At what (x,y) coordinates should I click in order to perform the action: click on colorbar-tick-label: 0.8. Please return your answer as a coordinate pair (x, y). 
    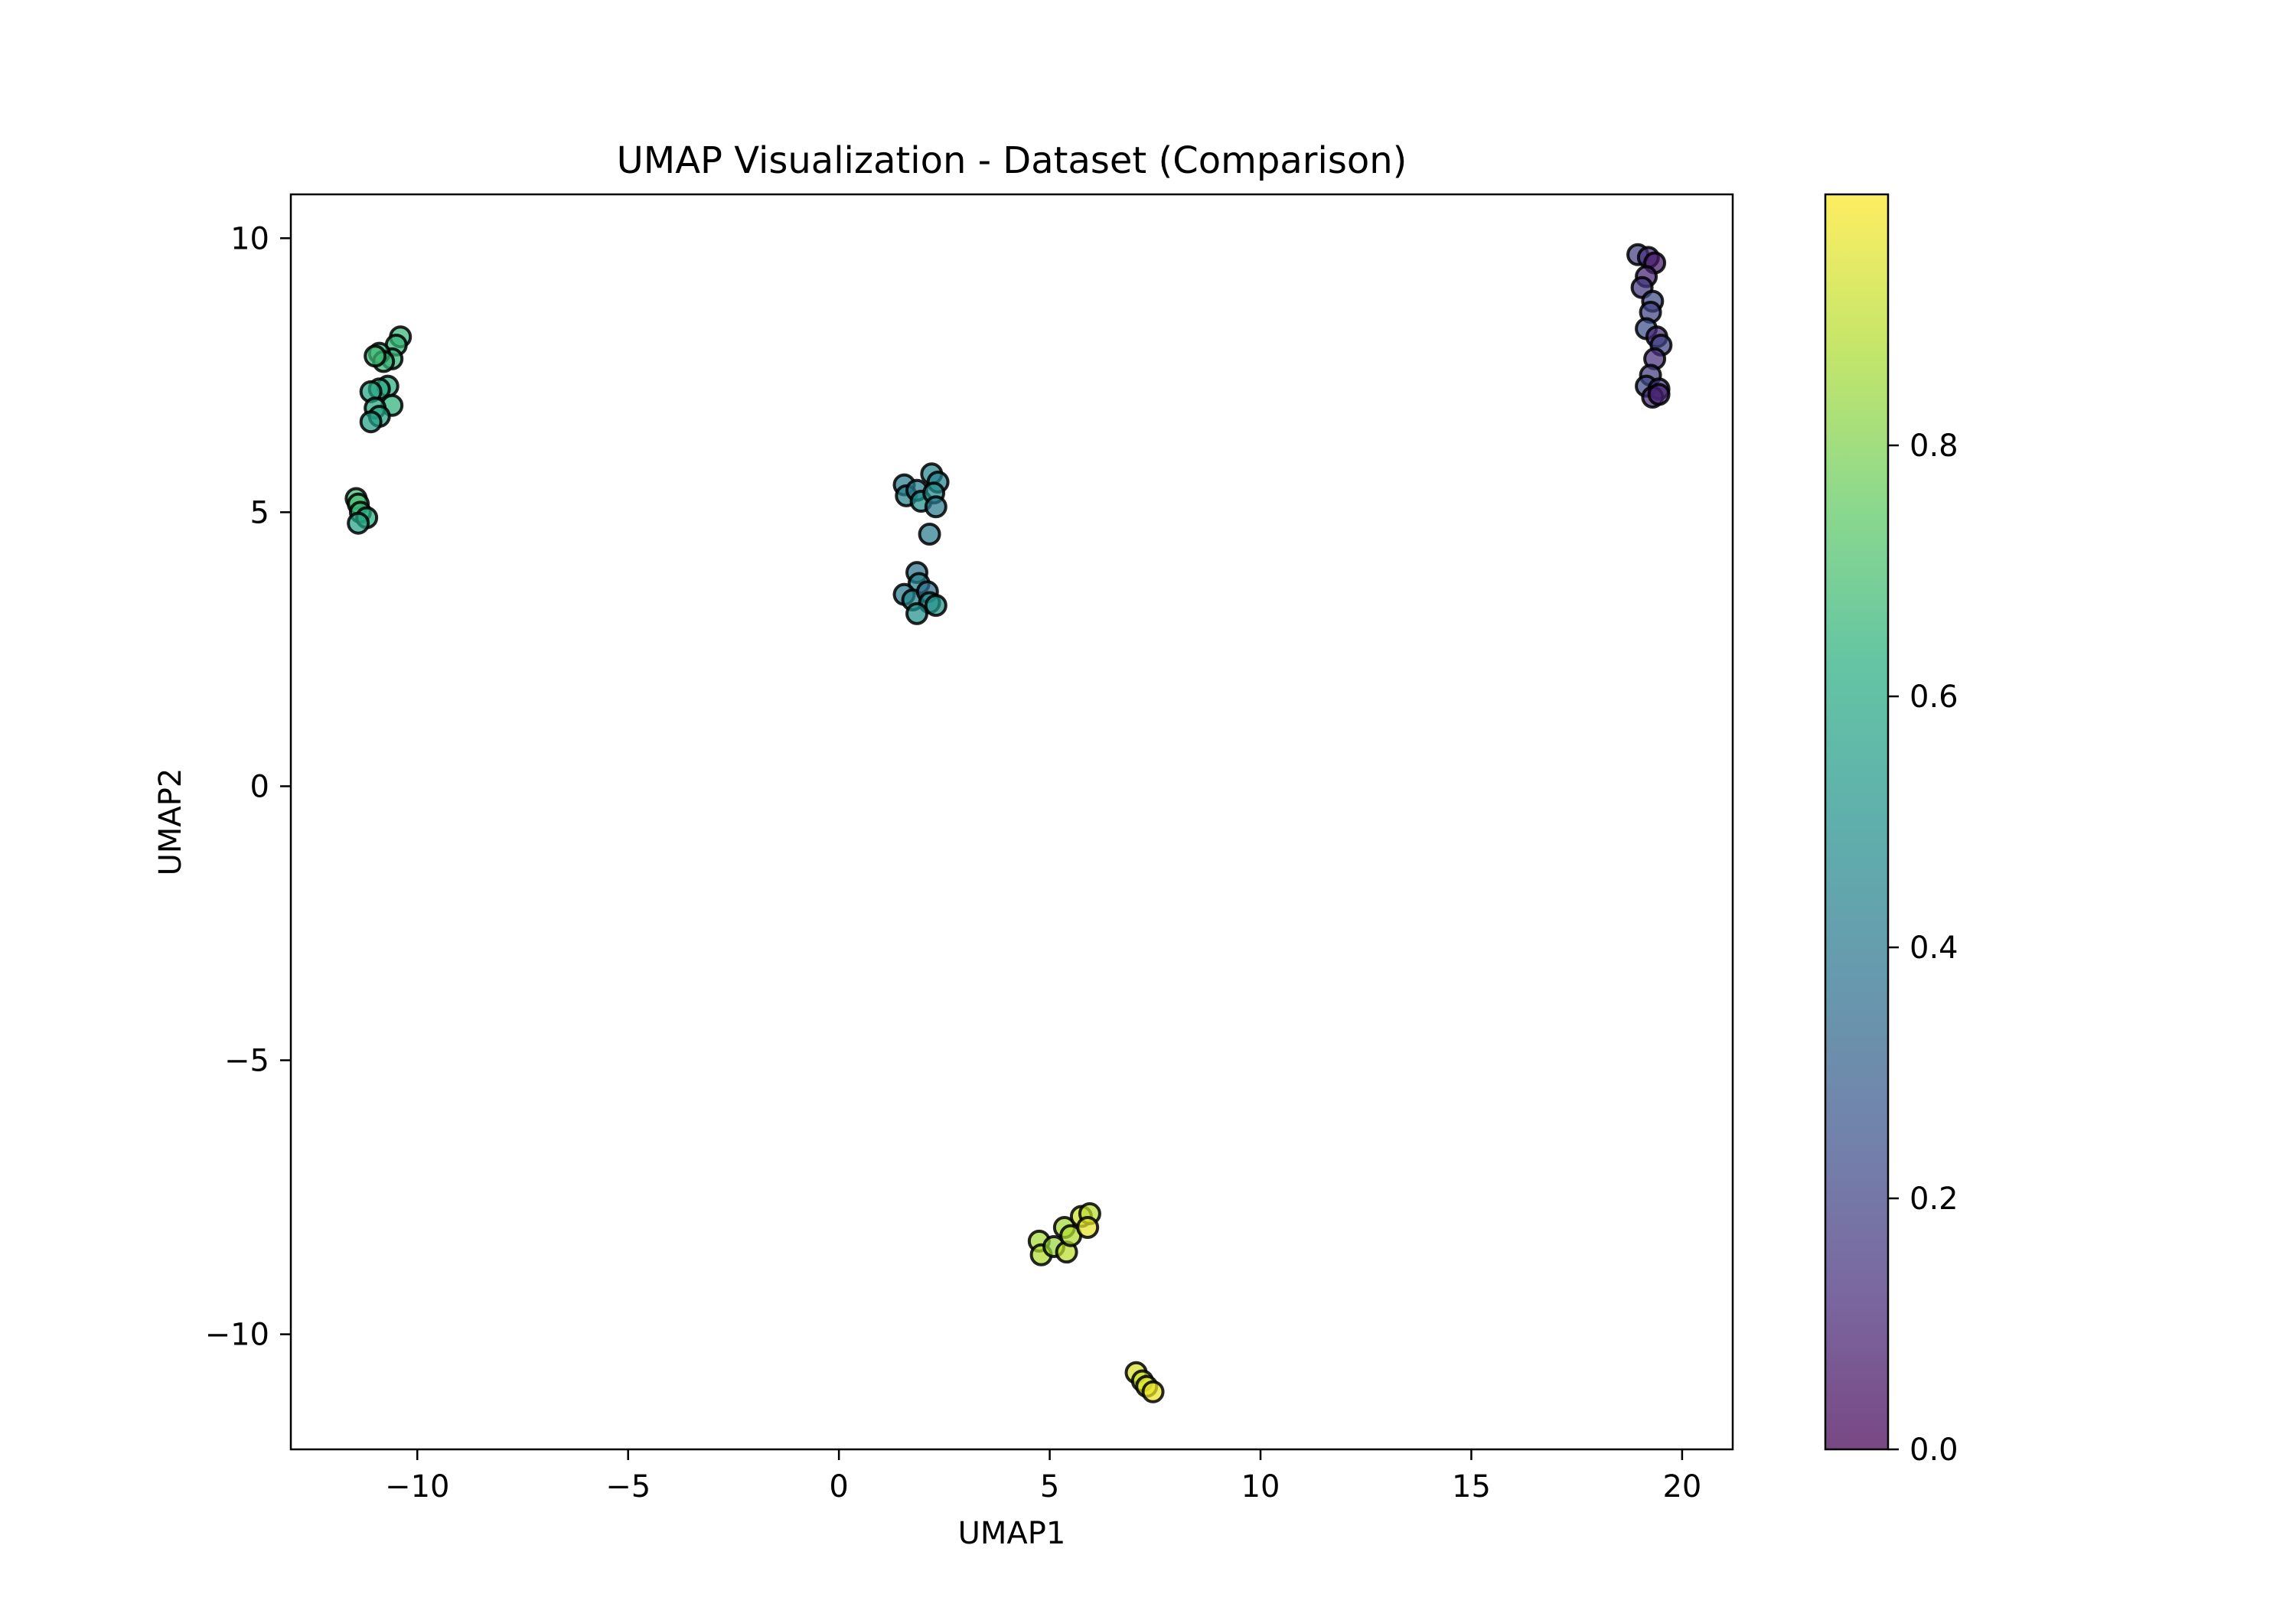
    Looking at the image, I should click on (1934, 447).